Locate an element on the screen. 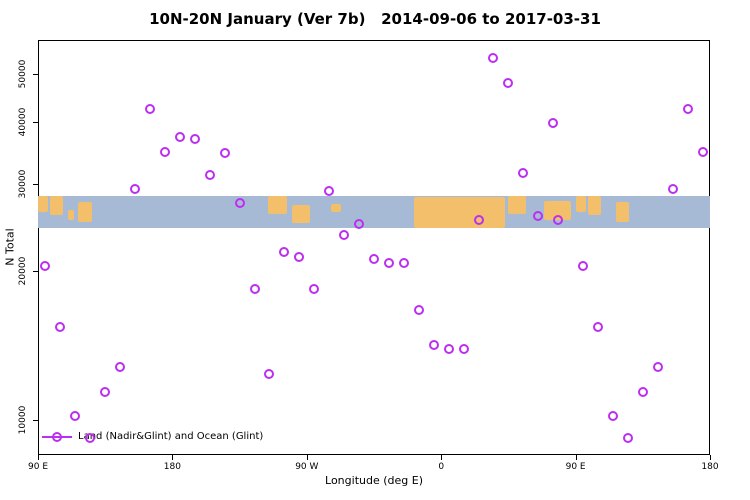 Image resolution: width=750 pixels, height=500 pixels. y-tick-label: 40000 is located at coordinates (23, 122).